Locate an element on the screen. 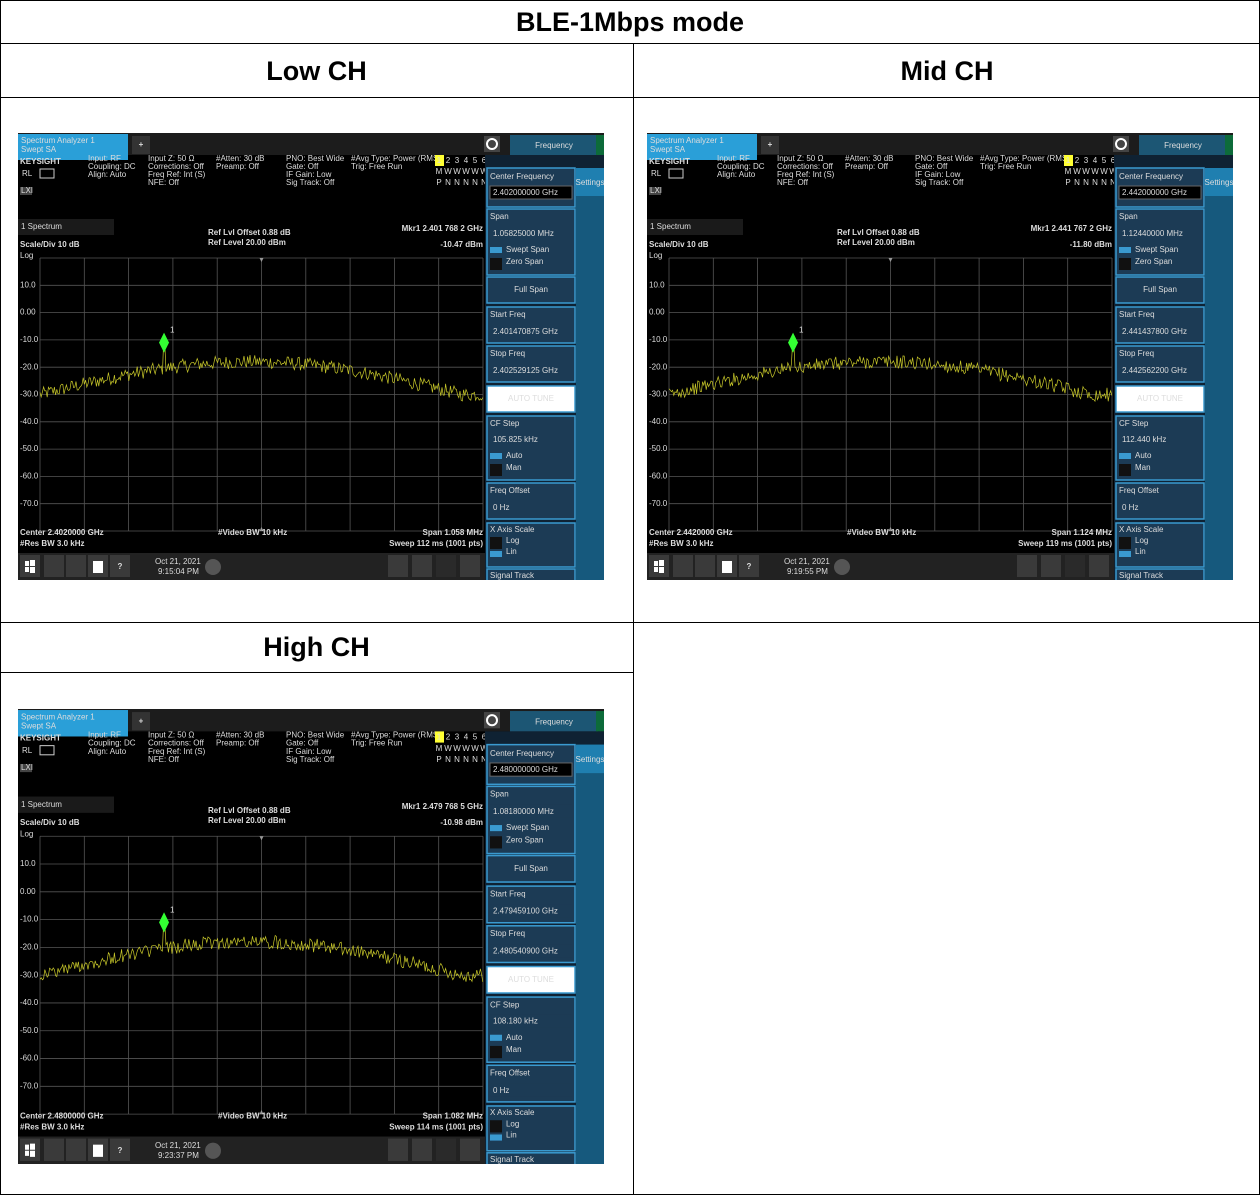  cell-label: Mid CH is located at coordinates (947, 71).